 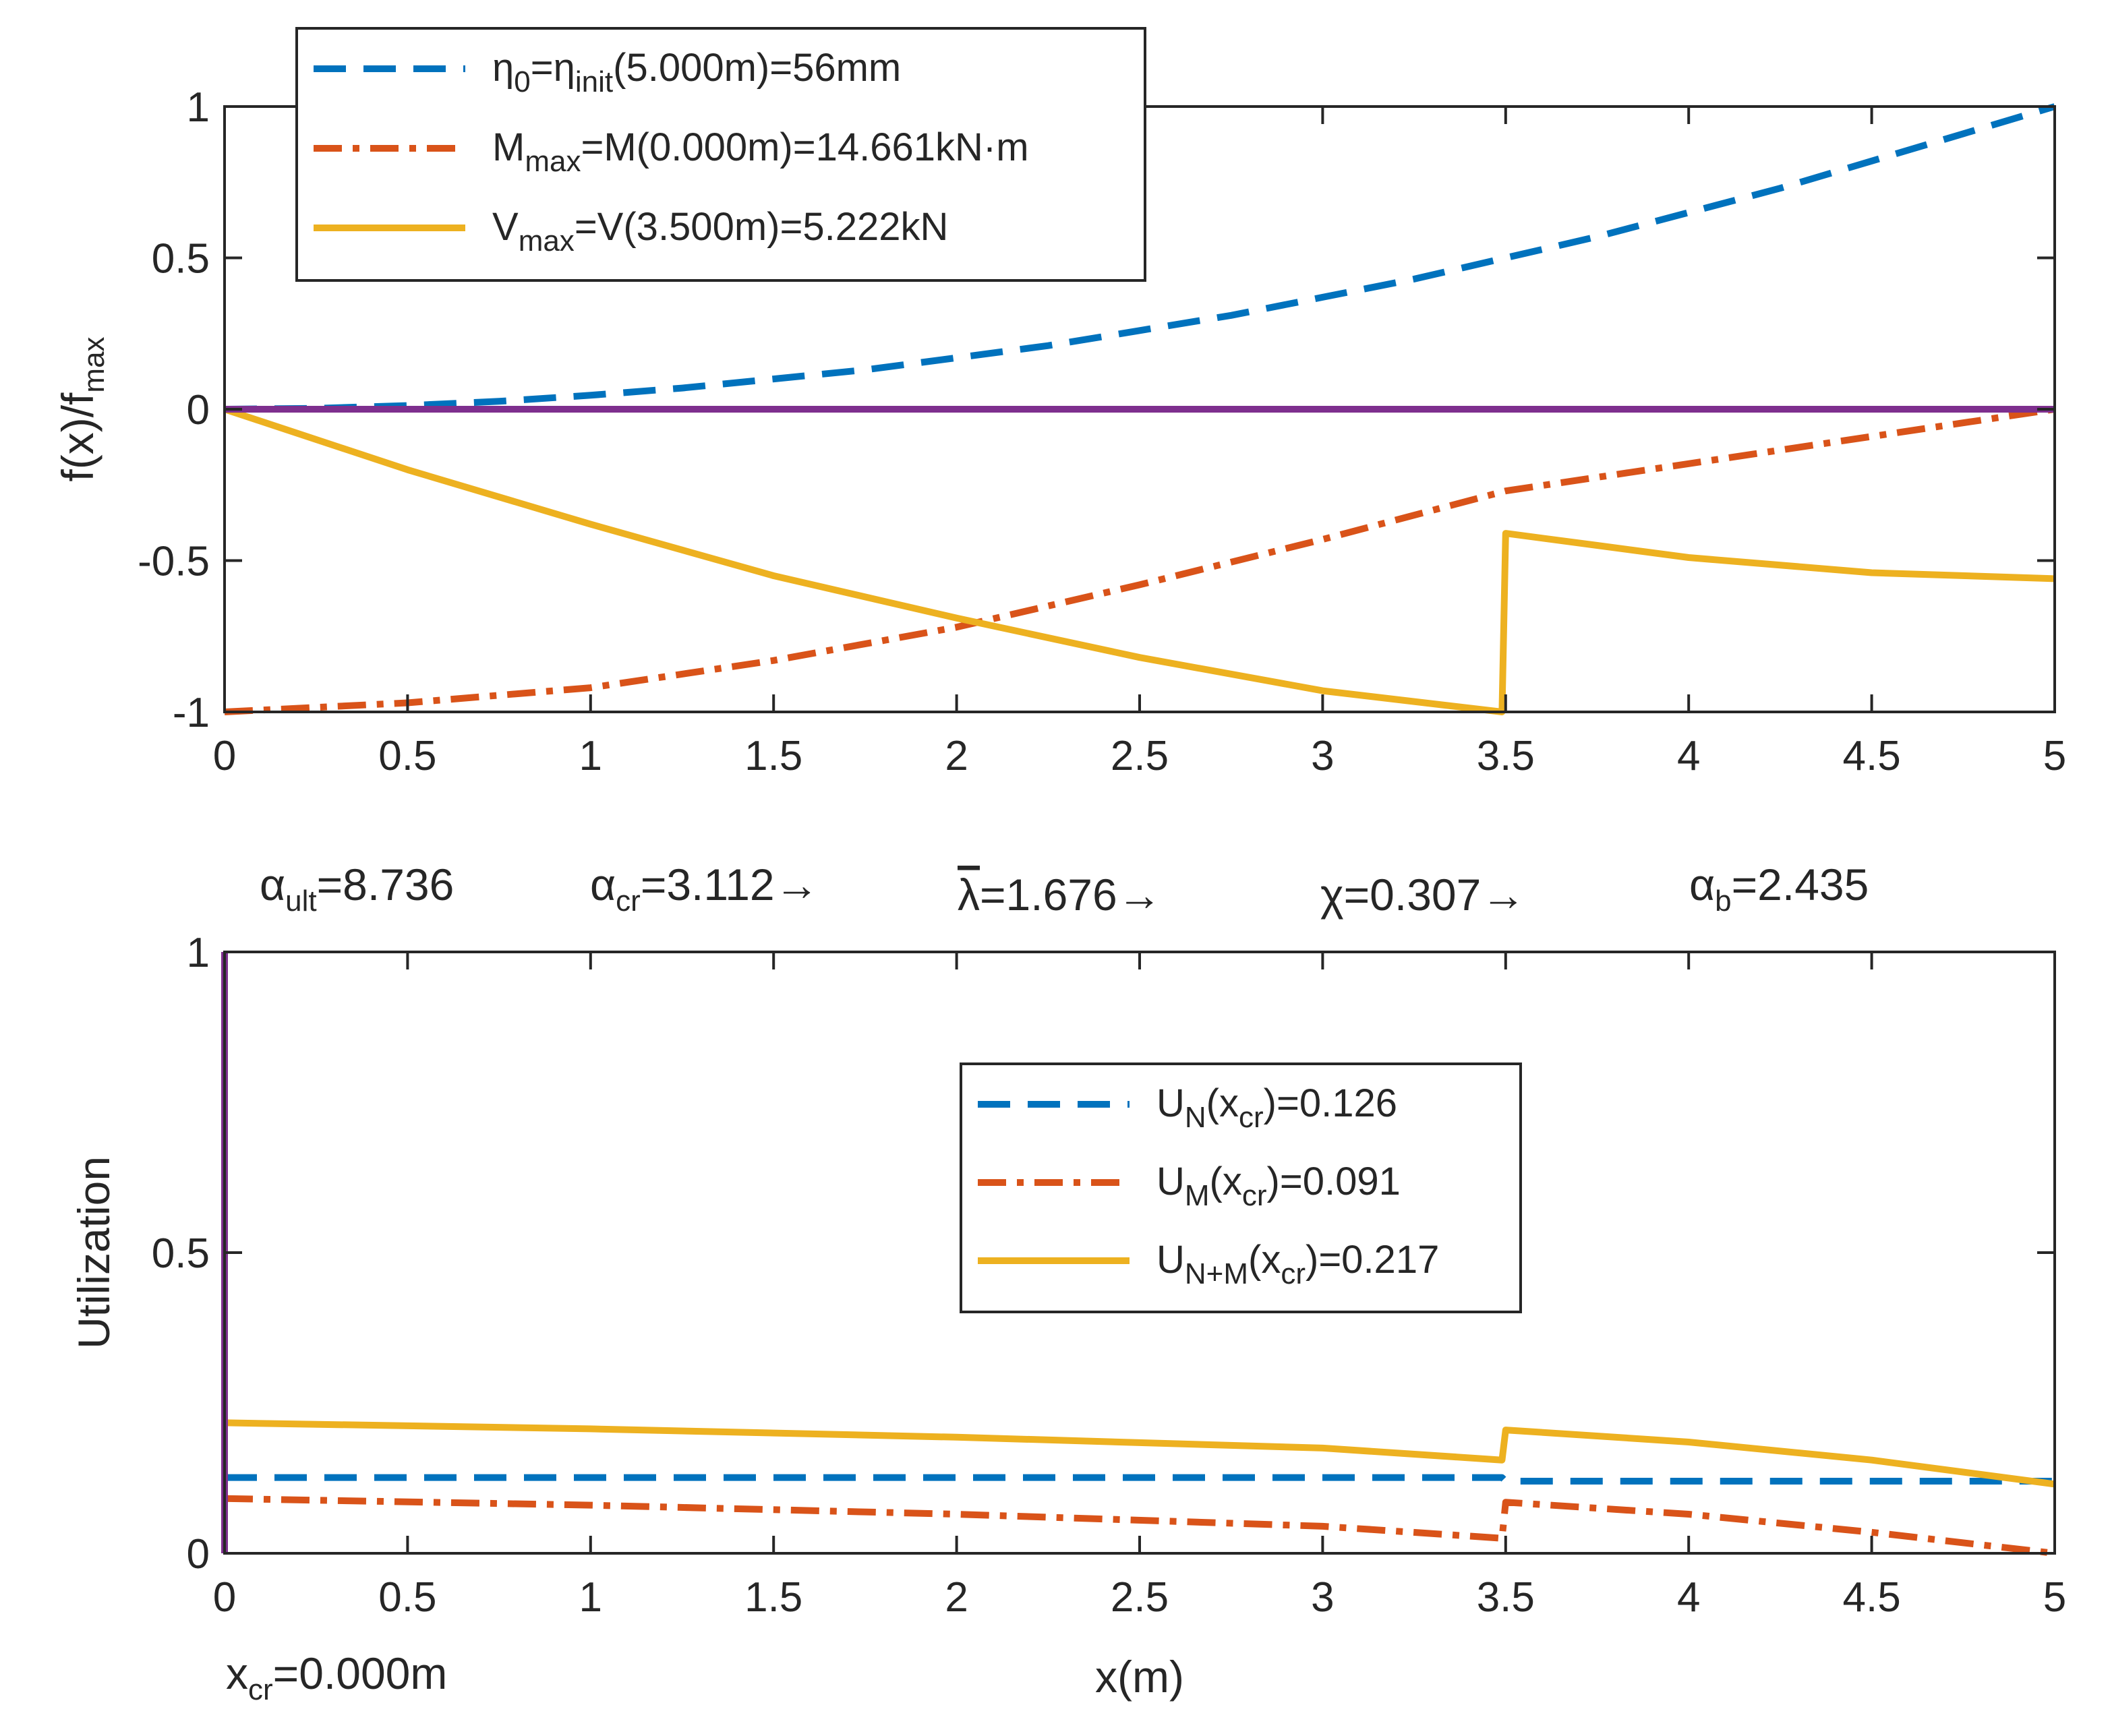 I want to click on text-run: )=0.217, so click(x=1372, y=1260).